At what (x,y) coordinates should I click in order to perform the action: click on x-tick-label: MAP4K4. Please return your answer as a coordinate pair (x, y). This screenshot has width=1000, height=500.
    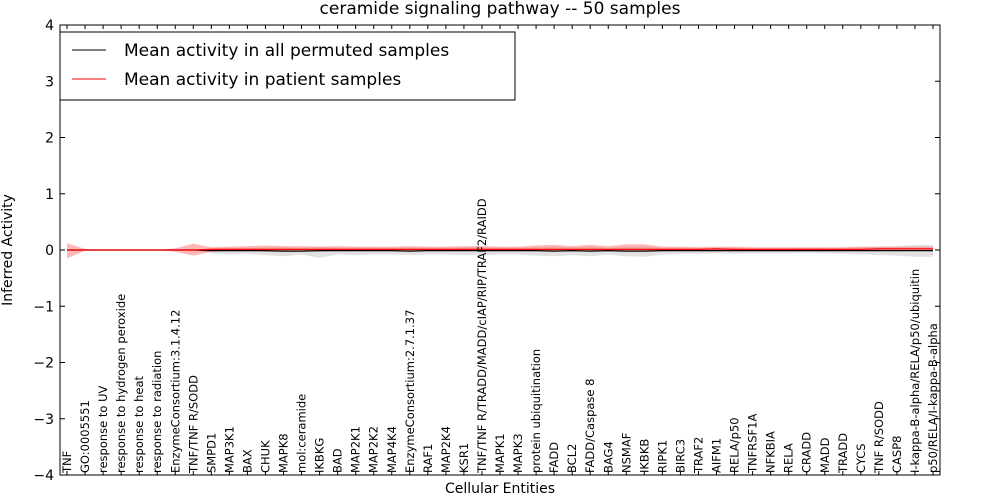
    Looking at the image, I should click on (392, 449).